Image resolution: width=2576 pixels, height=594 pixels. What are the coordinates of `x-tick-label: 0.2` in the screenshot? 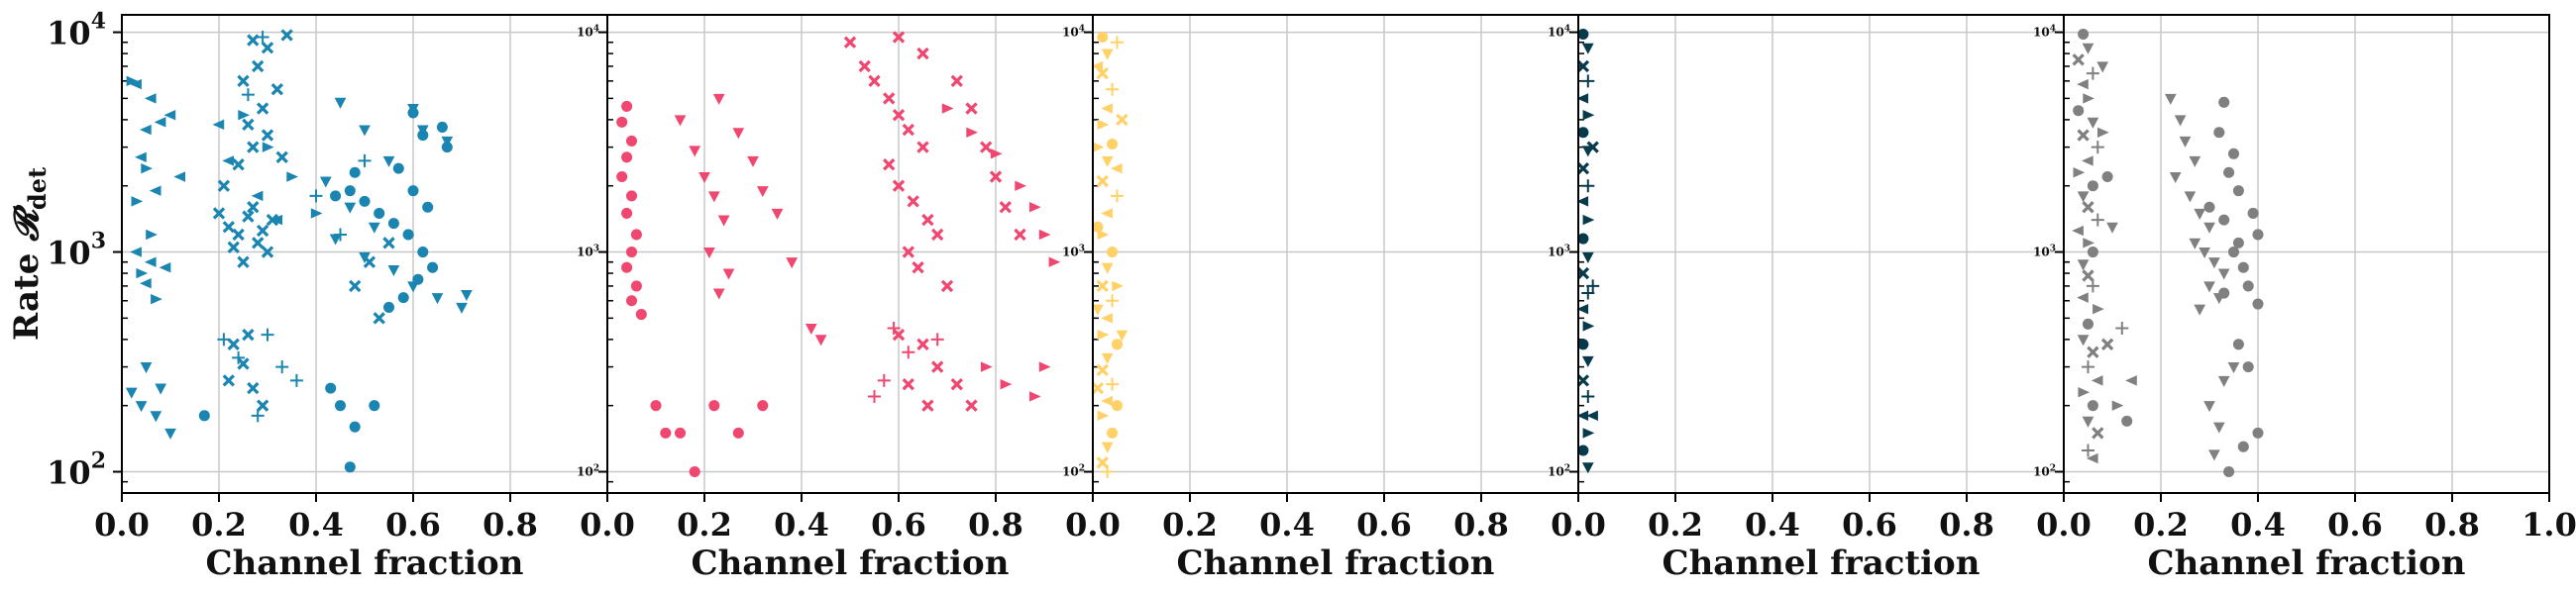 It's located at (705, 525).